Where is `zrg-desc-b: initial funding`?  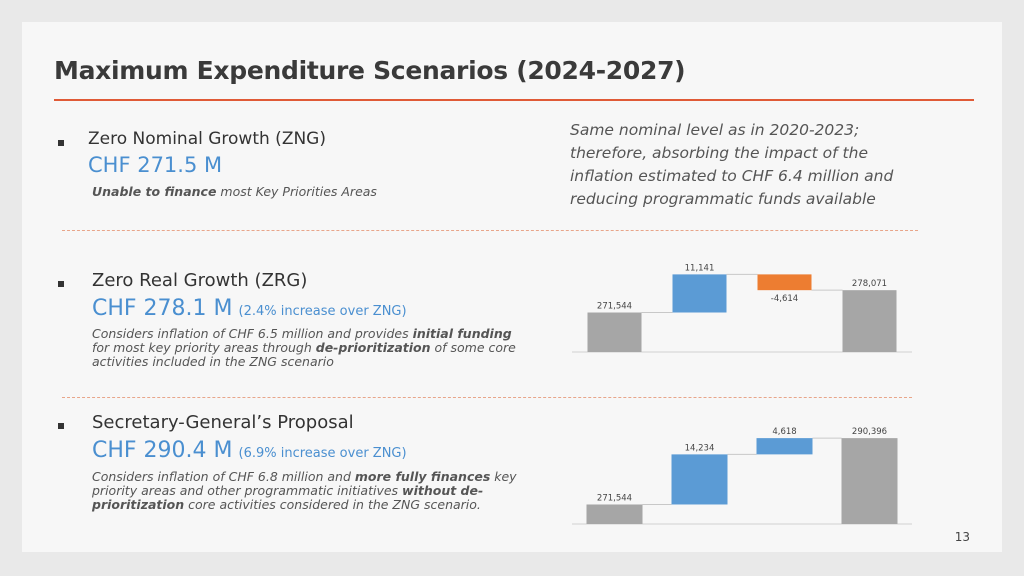
zrg-desc-b: initial funding is located at coordinates (462, 333).